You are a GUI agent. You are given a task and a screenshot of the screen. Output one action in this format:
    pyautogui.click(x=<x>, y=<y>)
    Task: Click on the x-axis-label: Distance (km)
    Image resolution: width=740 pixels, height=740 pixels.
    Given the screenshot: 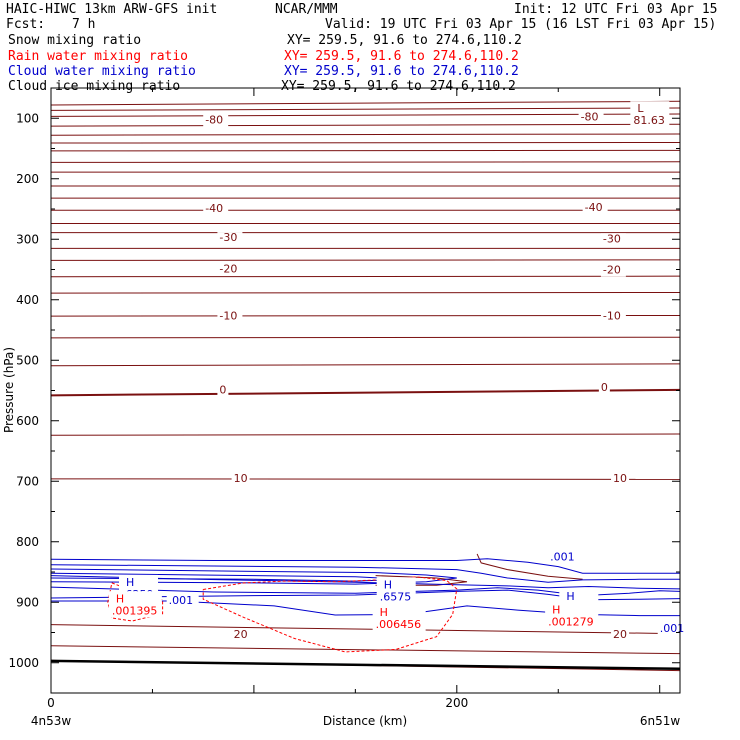 What is the action you would take?
    pyautogui.click(x=365, y=721)
    